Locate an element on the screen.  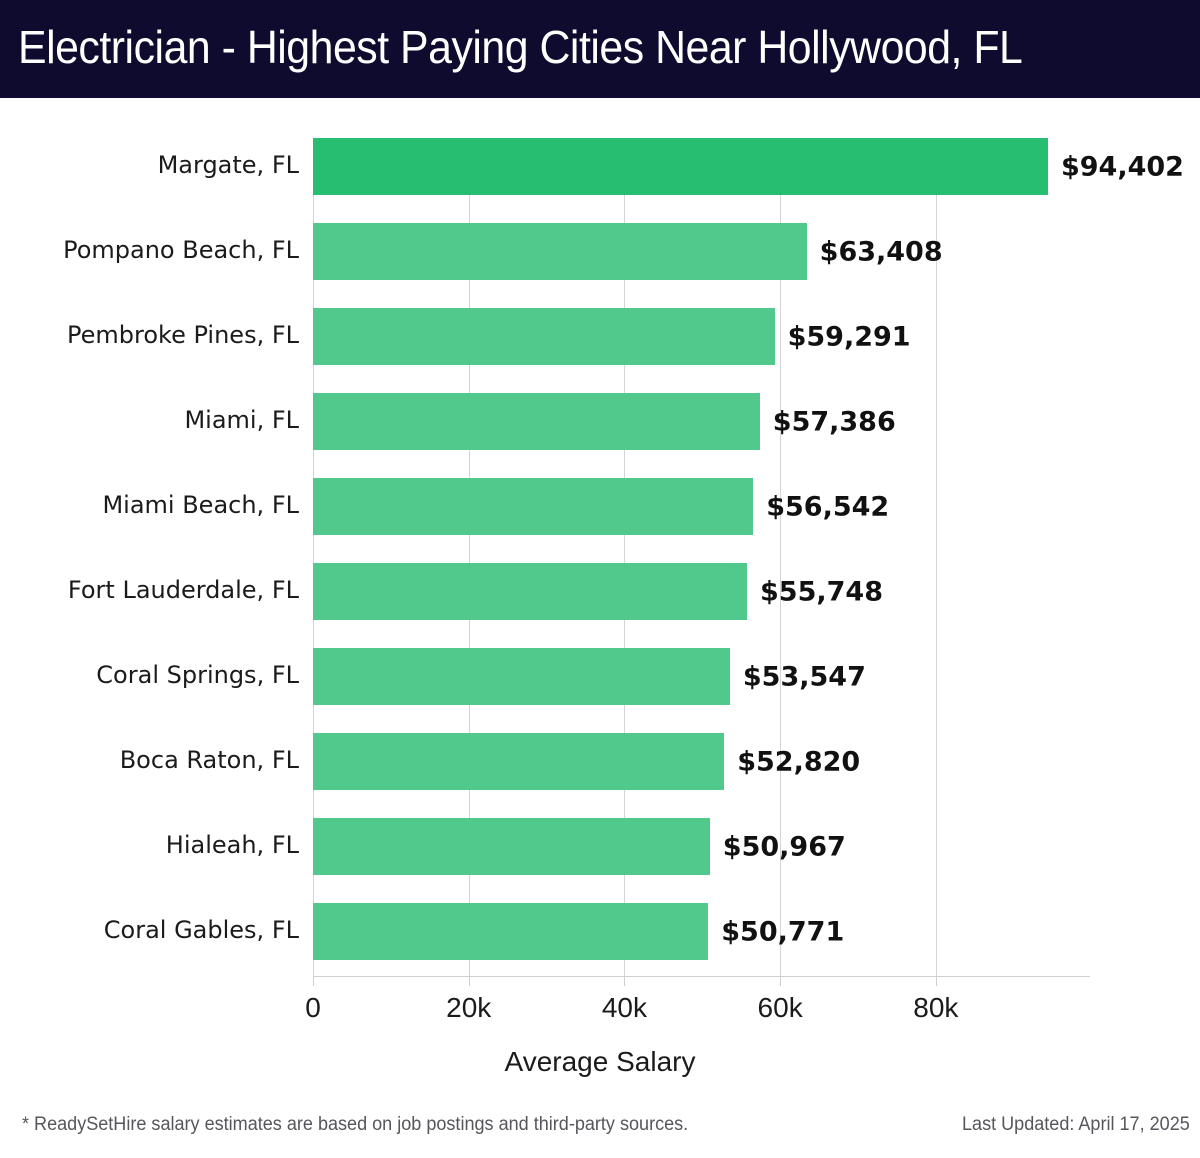
bar-value-label: $53,547 is located at coordinates (804, 676).